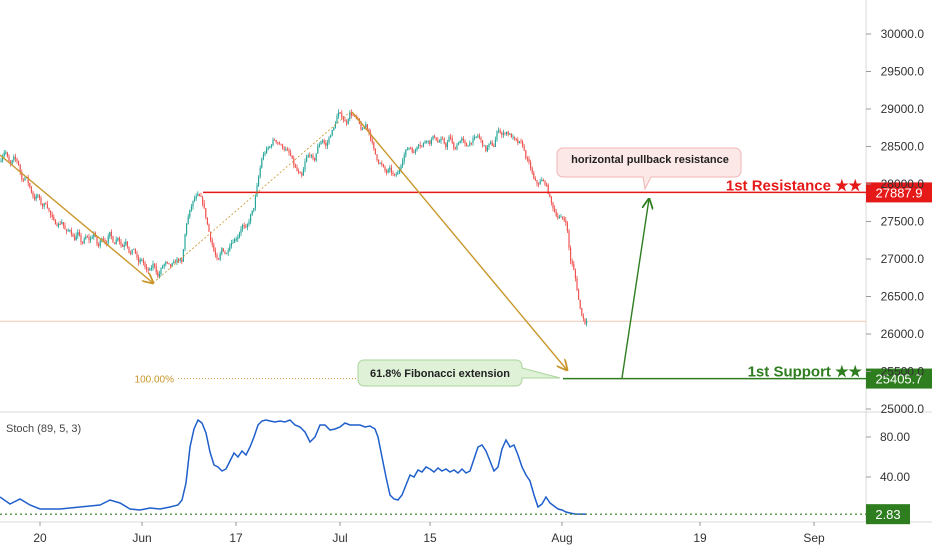 This screenshot has height=555, width=932. Describe the element at coordinates (155, 380) in the screenshot. I see `fib-level-label: 100.00%` at that location.